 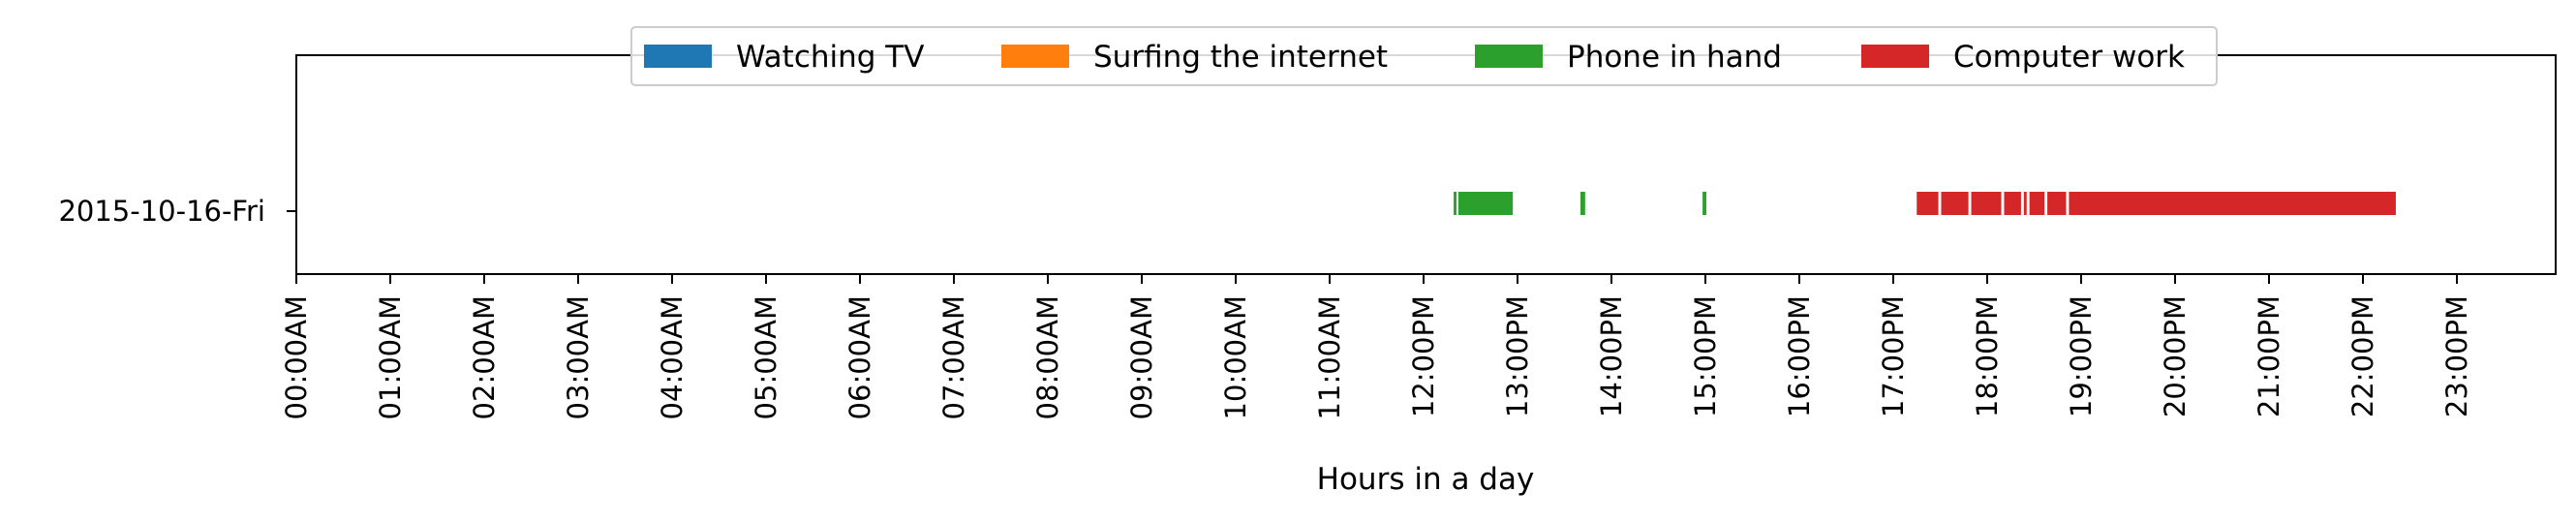 What do you see at coordinates (161, 211) in the screenshot?
I see `y-tick-label: 2015-10-16-Fri` at bounding box center [161, 211].